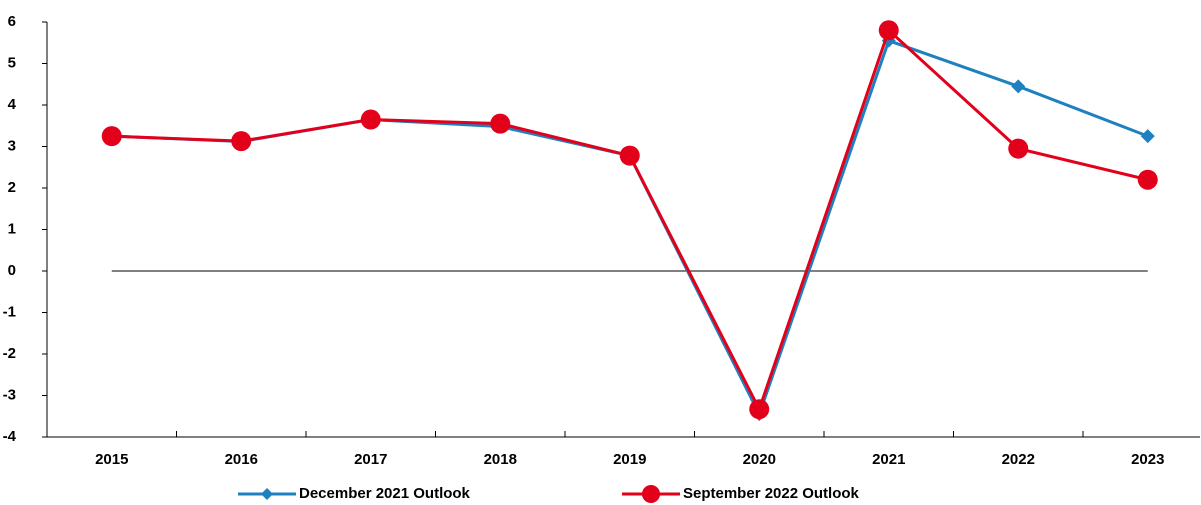 The image size is (1201, 505). What do you see at coordinates (9, 353) in the screenshot?
I see `y-tick-label: -2` at bounding box center [9, 353].